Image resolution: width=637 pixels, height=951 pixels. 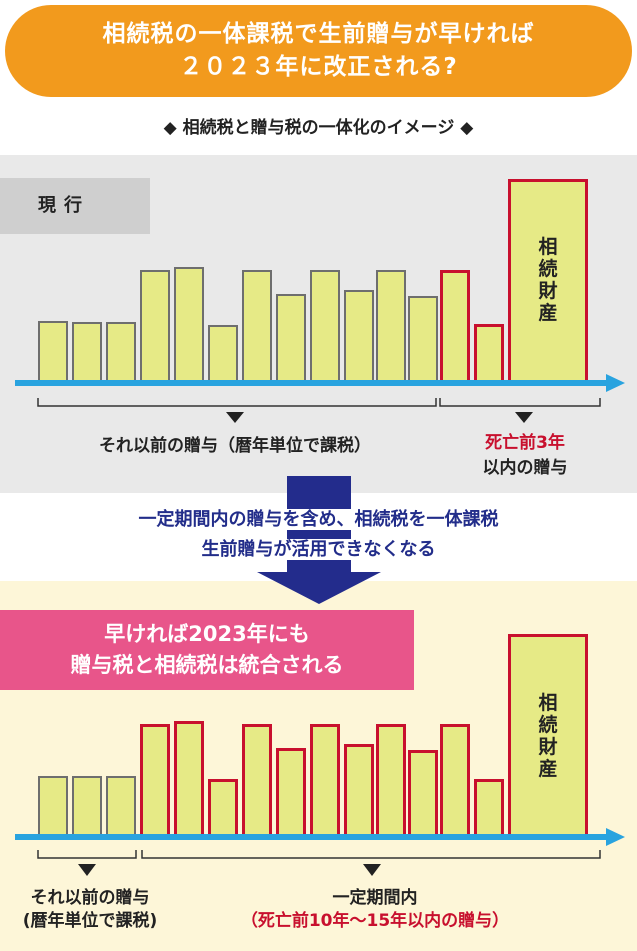 What do you see at coordinates (75, 206) in the screenshot?
I see `current-tag: 現行` at bounding box center [75, 206].